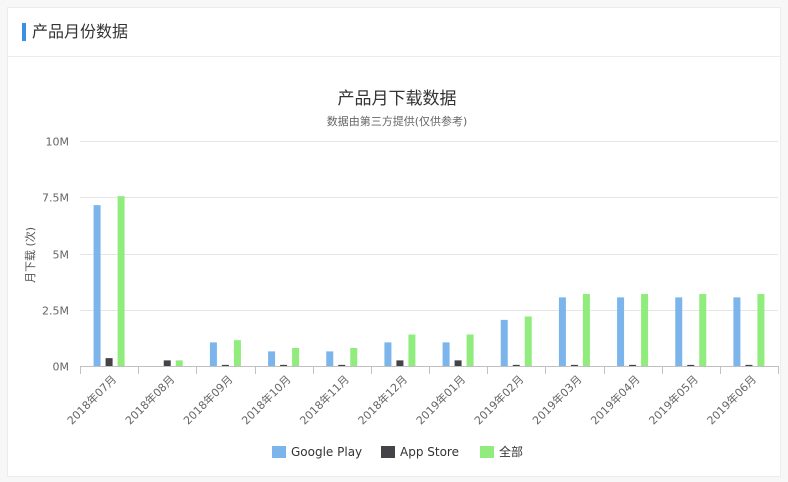 This screenshot has width=788, height=482. What do you see at coordinates (511, 451) in the screenshot?
I see `legend-label: 全部` at bounding box center [511, 451].